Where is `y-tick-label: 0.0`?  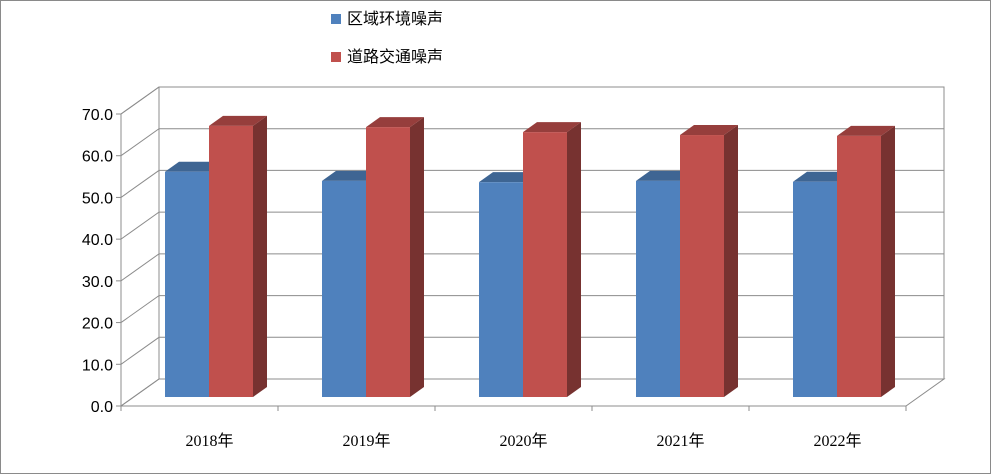
y-tick-label: 0.0 is located at coordinates (102, 407).